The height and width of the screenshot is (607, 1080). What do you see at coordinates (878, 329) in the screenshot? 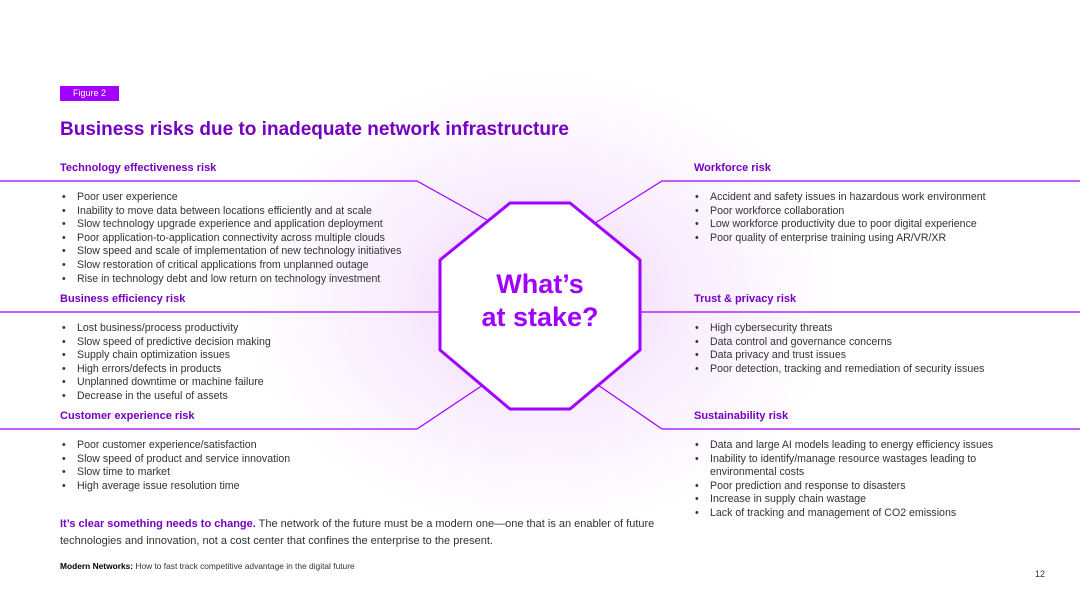
I see `list-item: High cybersecurity threats` at bounding box center [878, 329].